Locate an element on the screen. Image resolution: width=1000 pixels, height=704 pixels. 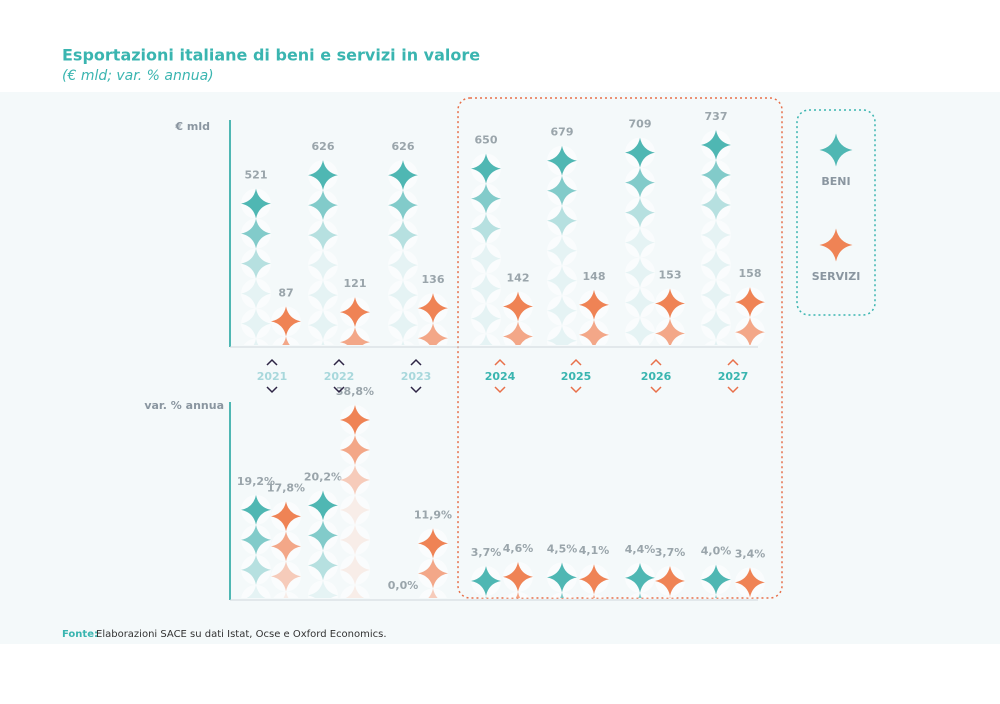
x-tick-label: 2025 is located at coordinates (576, 376).